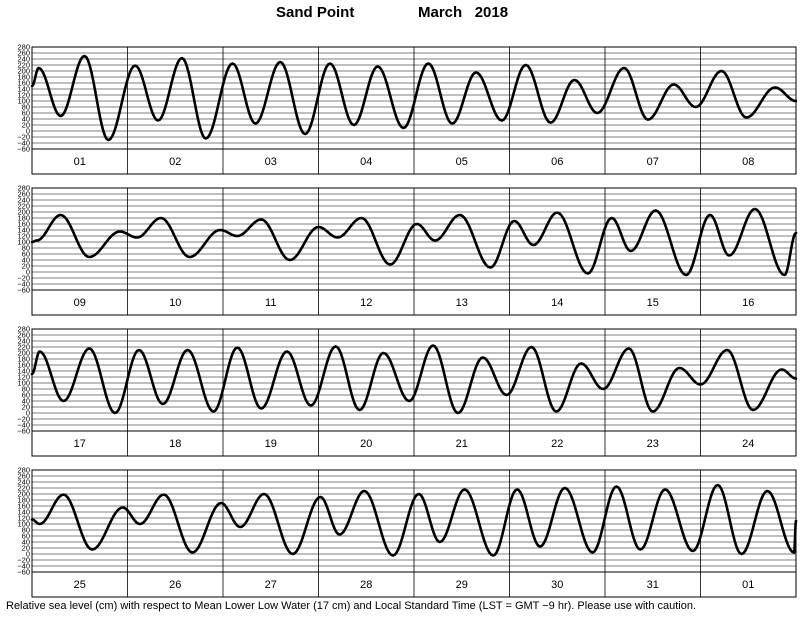  What do you see at coordinates (23, 347) in the screenshot?
I see `y-tick-label: 220` at bounding box center [23, 347].